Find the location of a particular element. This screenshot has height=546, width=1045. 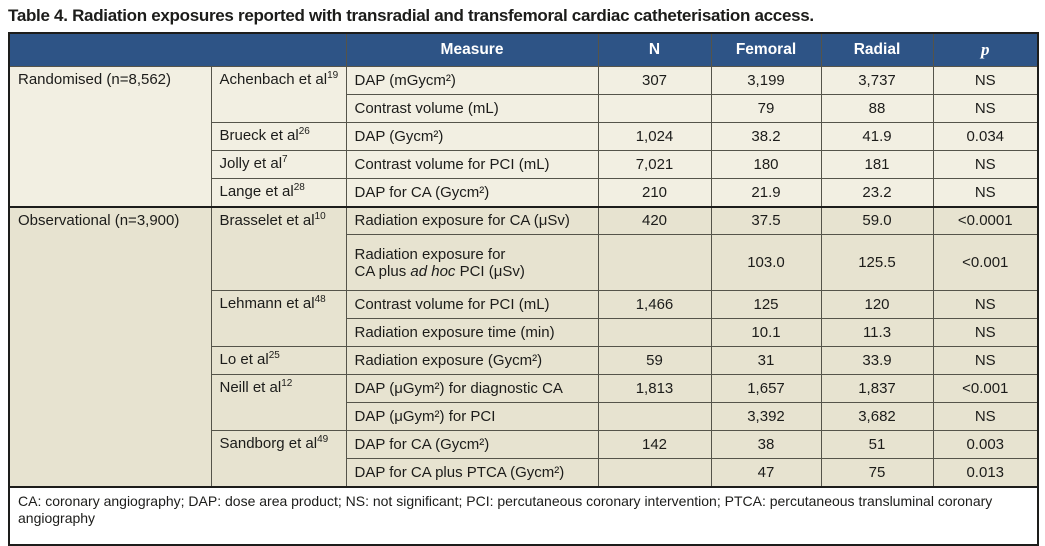

cell-n: 7,021 is located at coordinates (654, 164).